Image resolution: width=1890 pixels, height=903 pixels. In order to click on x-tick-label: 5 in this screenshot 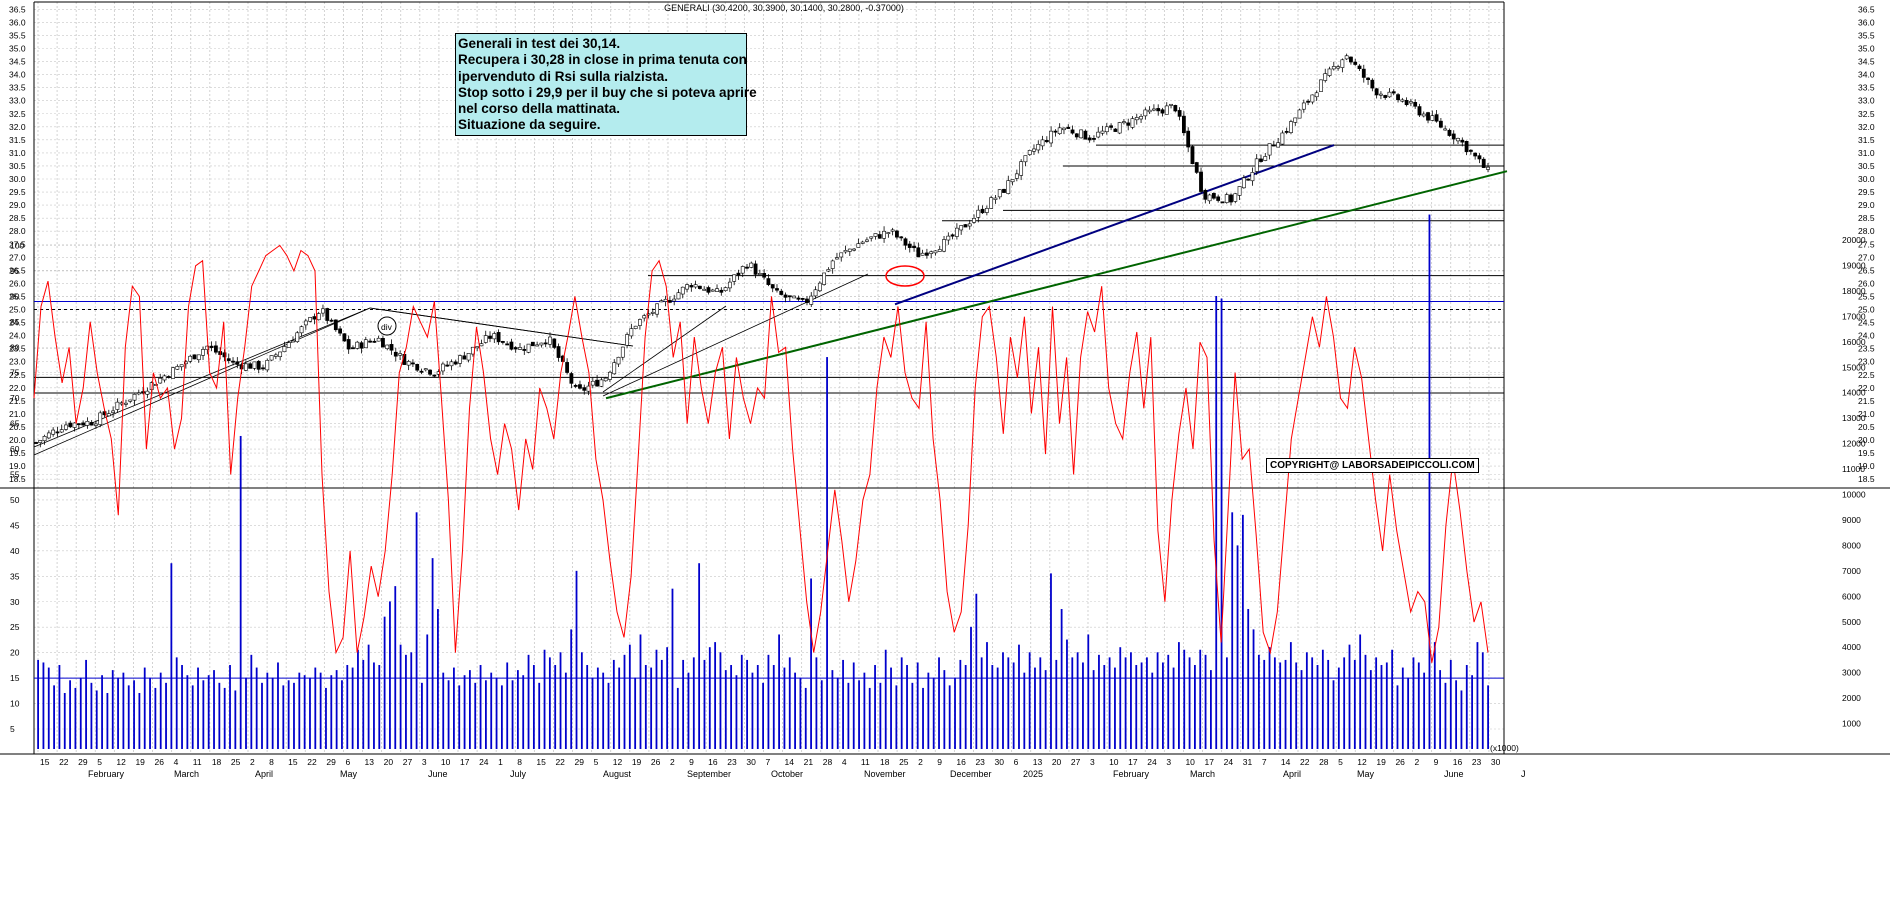, I will do `click(99, 762)`.